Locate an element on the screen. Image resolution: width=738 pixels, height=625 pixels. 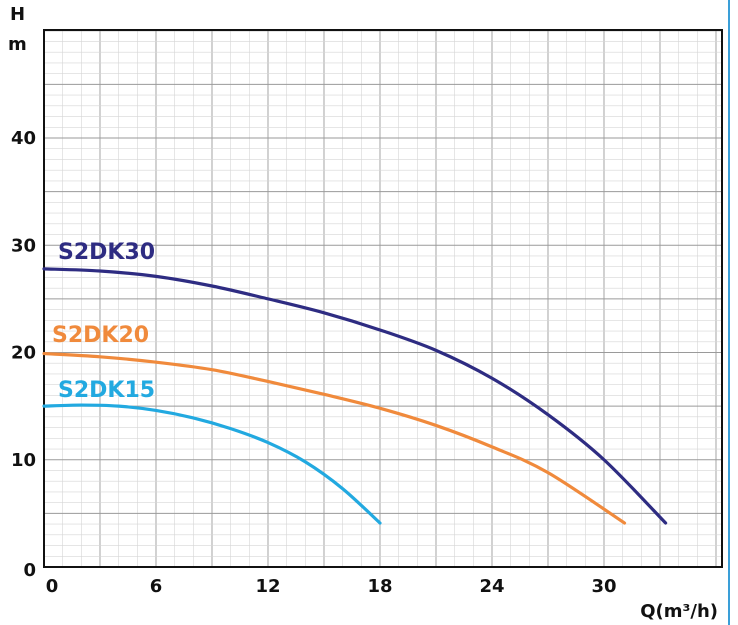
y-tick-label: 30 is located at coordinates (23, 245).